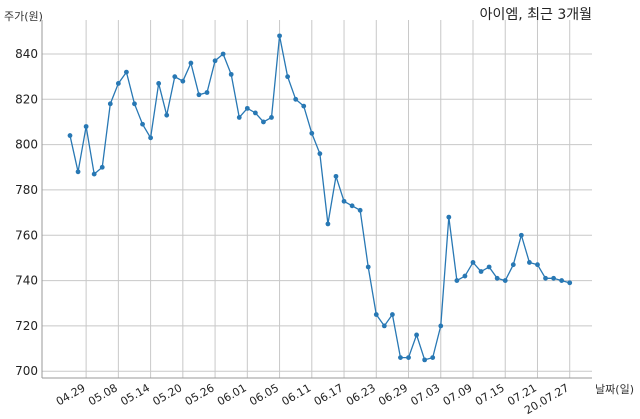  Describe the element at coordinates (26, 235) in the screenshot. I see `y-tick-label: 760` at that location.